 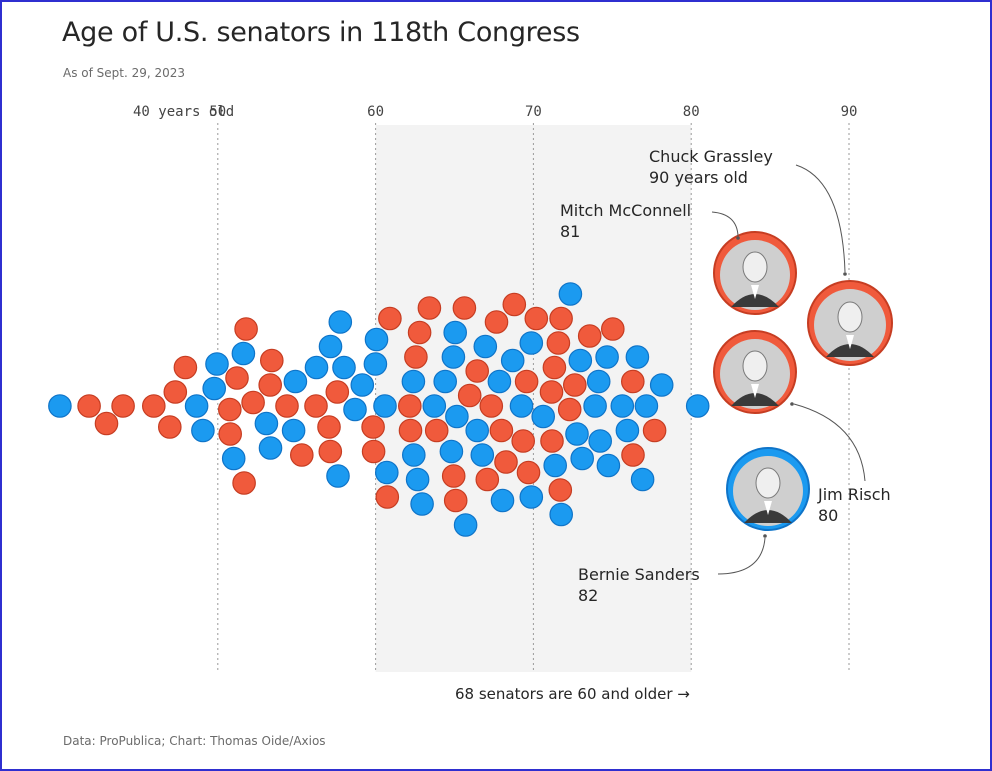 I want to click on chart-subtitle: As of Sept. 29, 2023, so click(x=124, y=73).